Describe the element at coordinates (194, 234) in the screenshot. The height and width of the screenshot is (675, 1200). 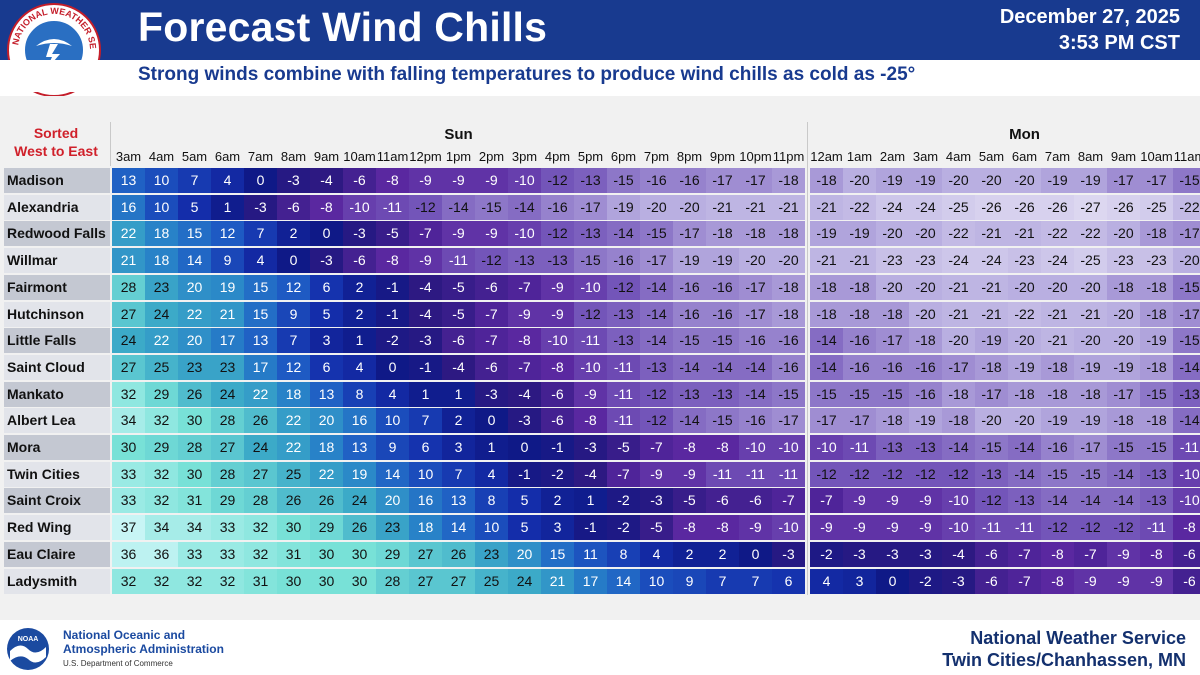
I see `wind-chill-cell: 15` at that location.